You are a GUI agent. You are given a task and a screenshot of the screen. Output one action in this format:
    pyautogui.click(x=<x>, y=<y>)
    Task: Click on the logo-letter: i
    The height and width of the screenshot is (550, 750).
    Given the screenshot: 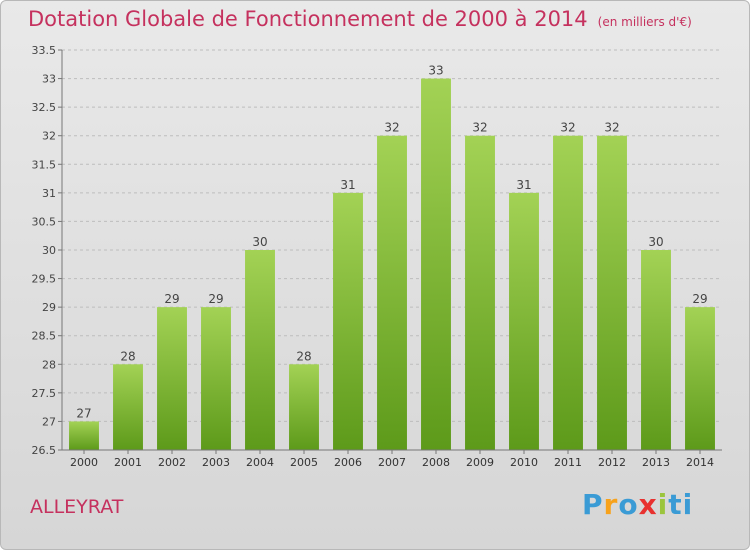 What is the action you would take?
    pyautogui.click(x=663, y=504)
    